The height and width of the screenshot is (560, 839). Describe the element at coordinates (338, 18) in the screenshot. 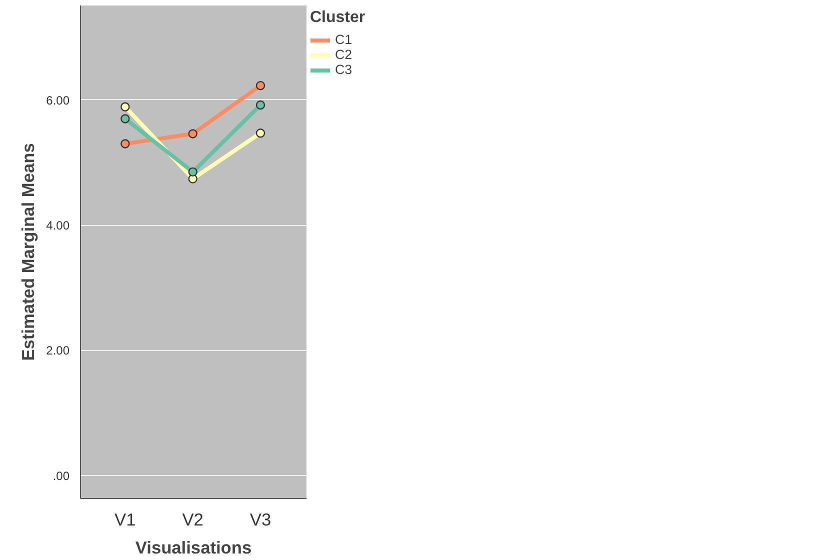

I see `legend-title: Cluster` at that location.